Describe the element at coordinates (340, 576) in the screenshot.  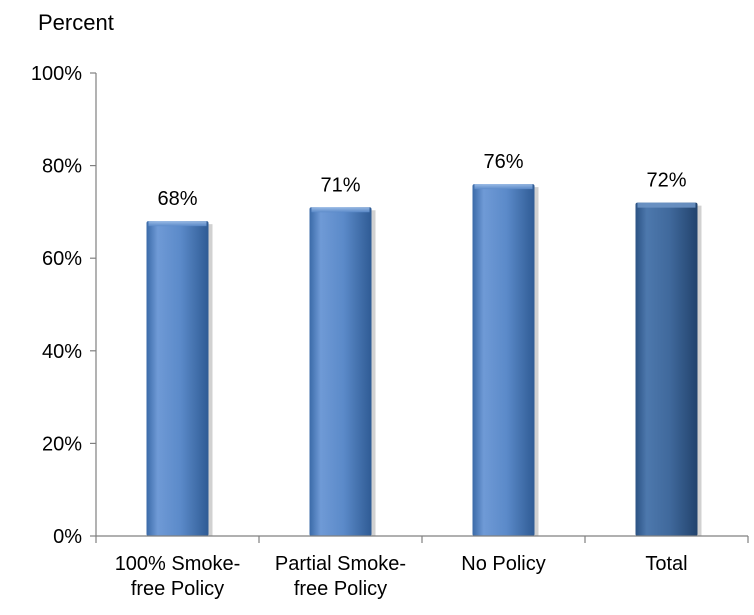
I see `x-category-label: Partial Smoke-free Policy` at that location.